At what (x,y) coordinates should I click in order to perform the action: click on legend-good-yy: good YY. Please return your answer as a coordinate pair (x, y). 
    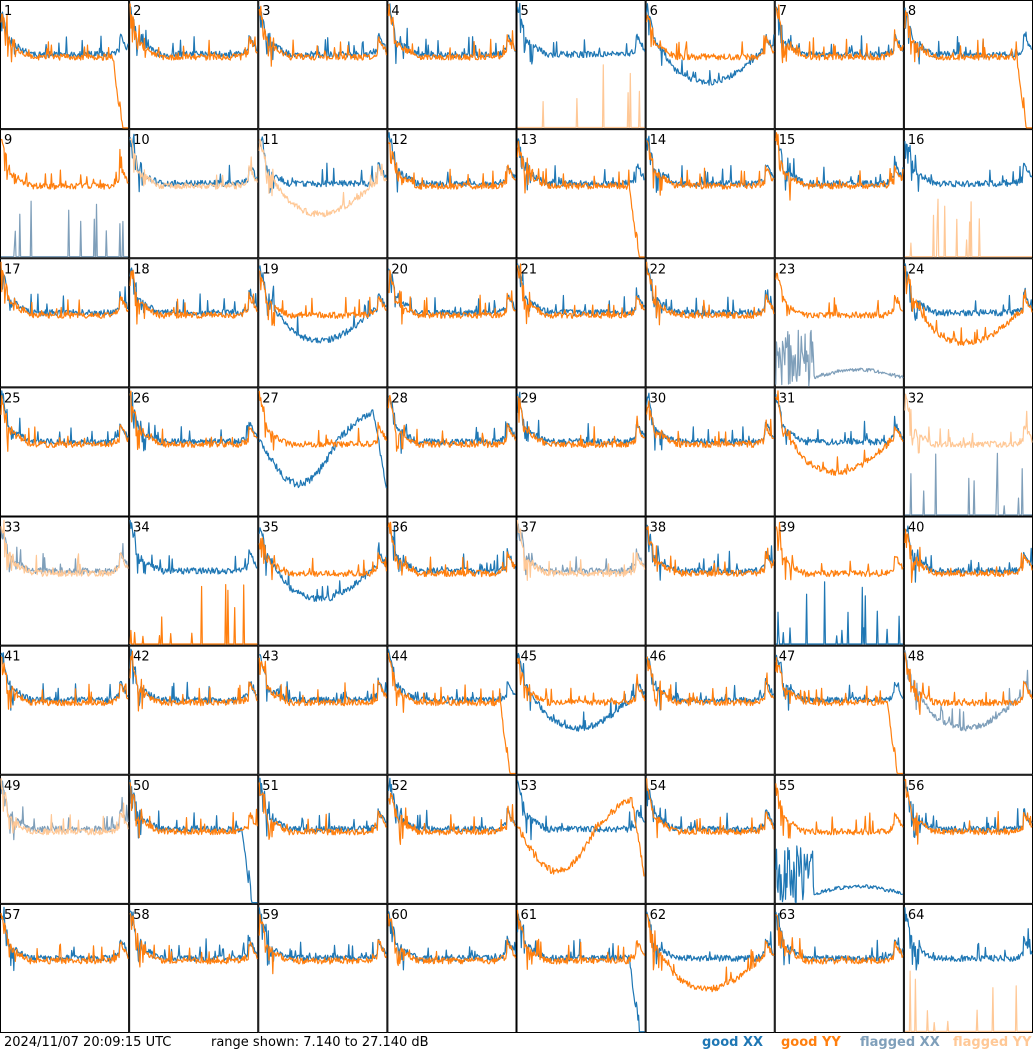
    Looking at the image, I should click on (811, 1042).